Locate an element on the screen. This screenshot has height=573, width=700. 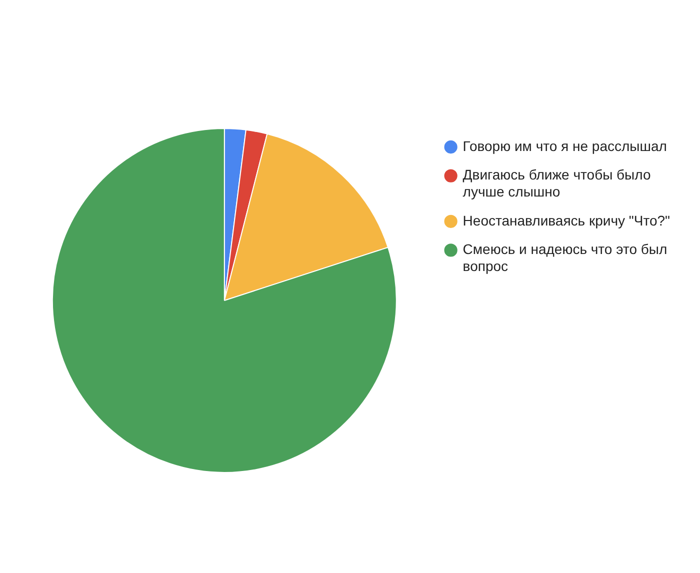
legend-label: Двигаюсь ближе чтобы было лучше слышно is located at coordinates (556, 183).